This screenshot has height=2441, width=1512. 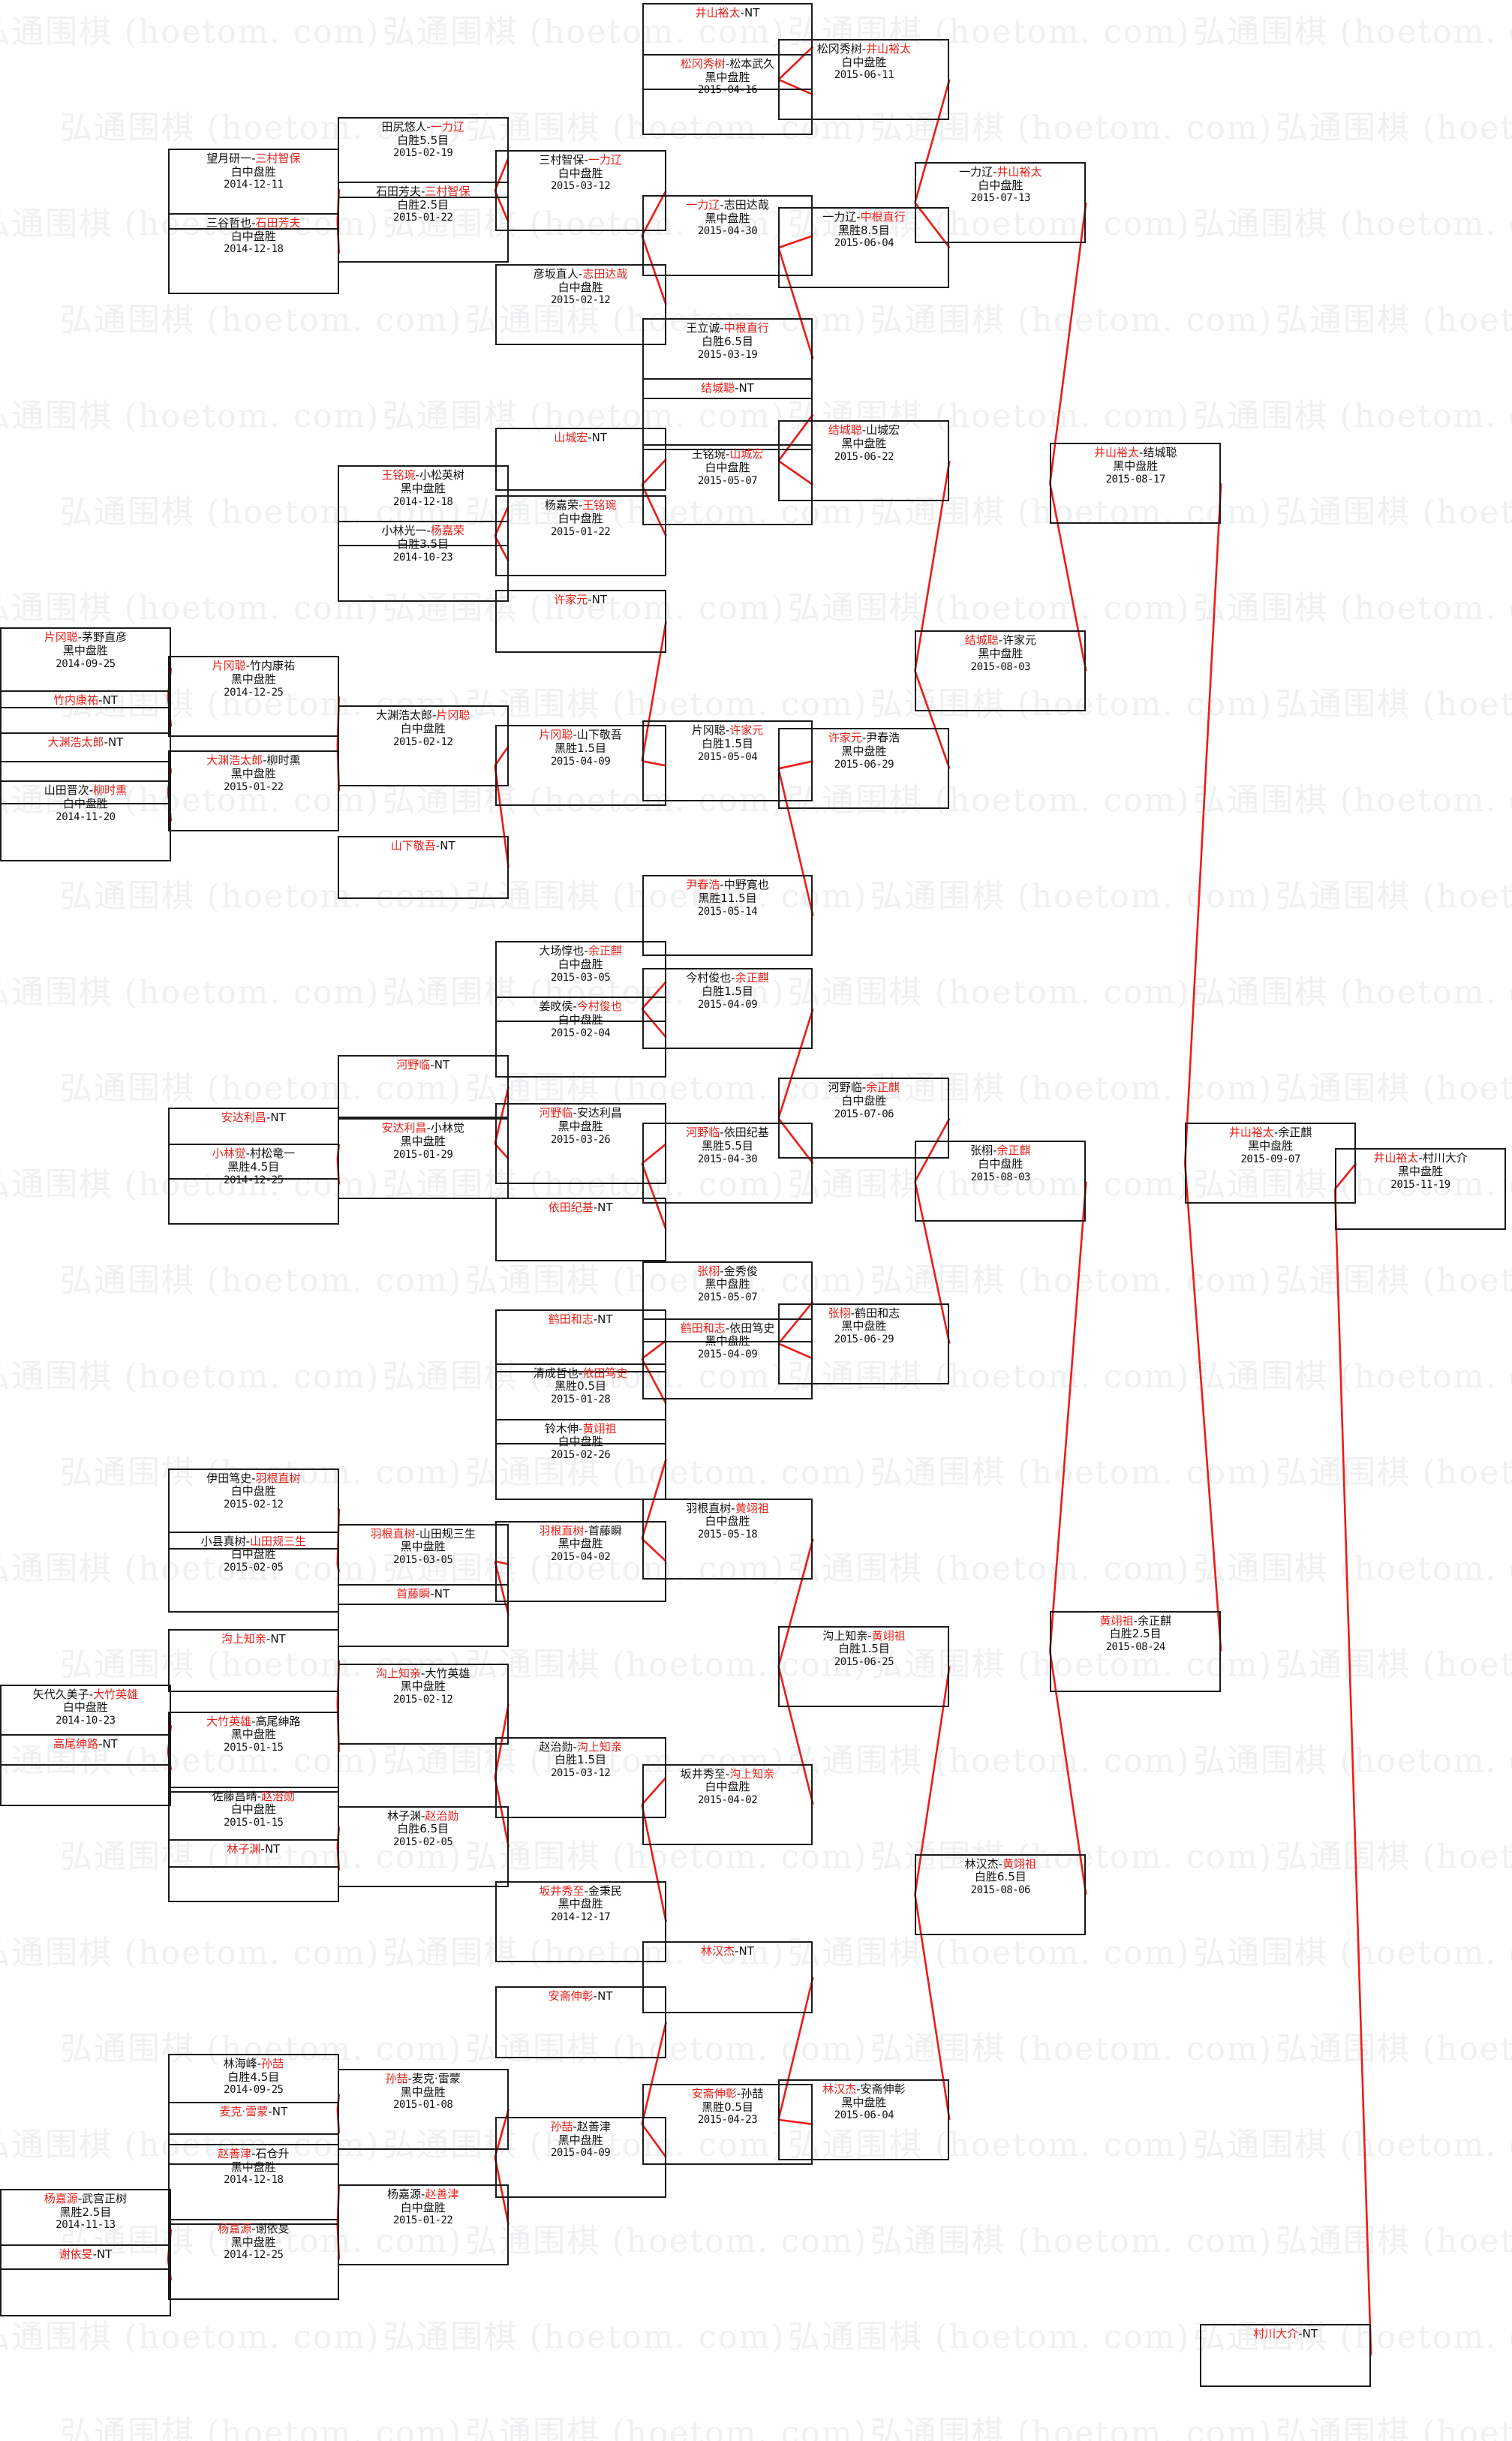 I want to click on match-node: 佐藤昌晴-赵治勋 白中盘胜 2015-01-15, so click(x=253, y=1827).